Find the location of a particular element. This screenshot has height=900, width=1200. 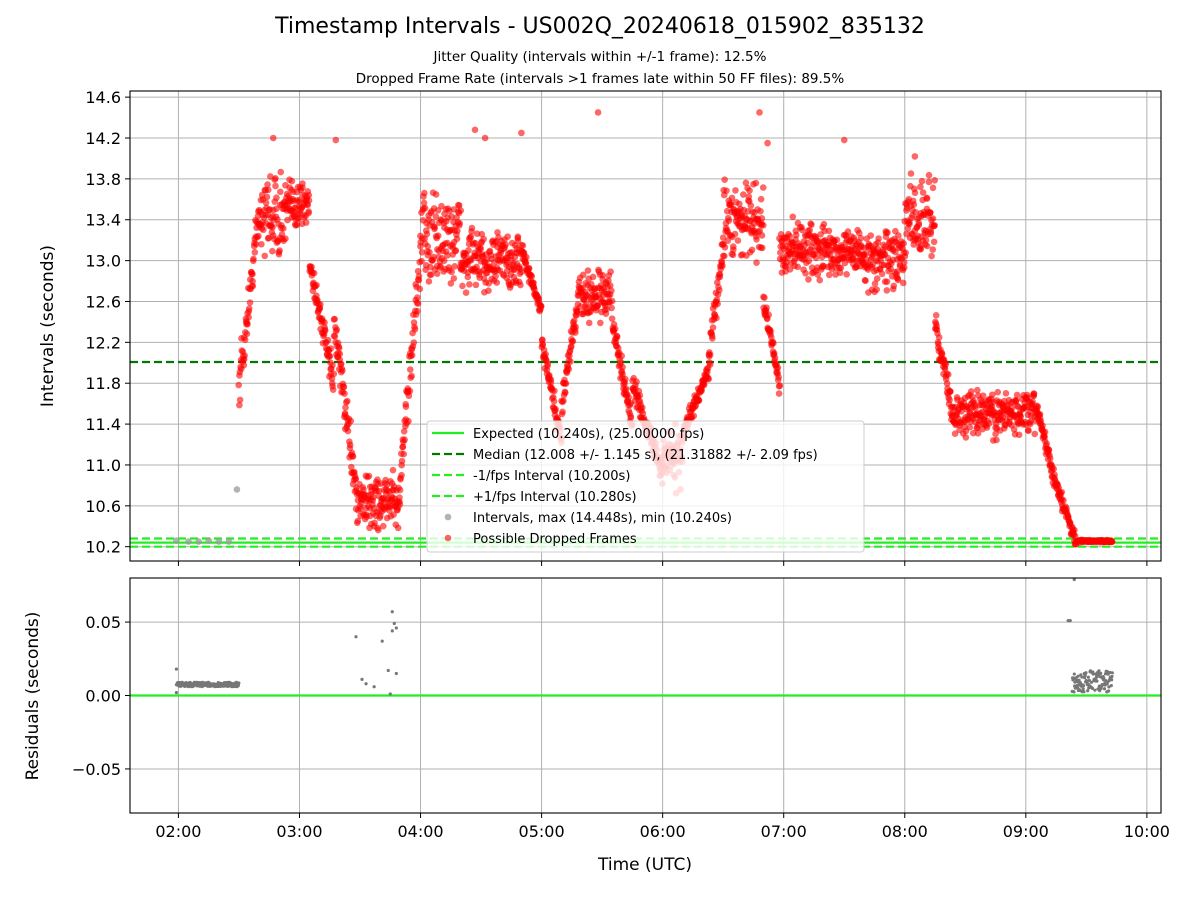

x-tick-label: 08:00 is located at coordinates (905, 831).